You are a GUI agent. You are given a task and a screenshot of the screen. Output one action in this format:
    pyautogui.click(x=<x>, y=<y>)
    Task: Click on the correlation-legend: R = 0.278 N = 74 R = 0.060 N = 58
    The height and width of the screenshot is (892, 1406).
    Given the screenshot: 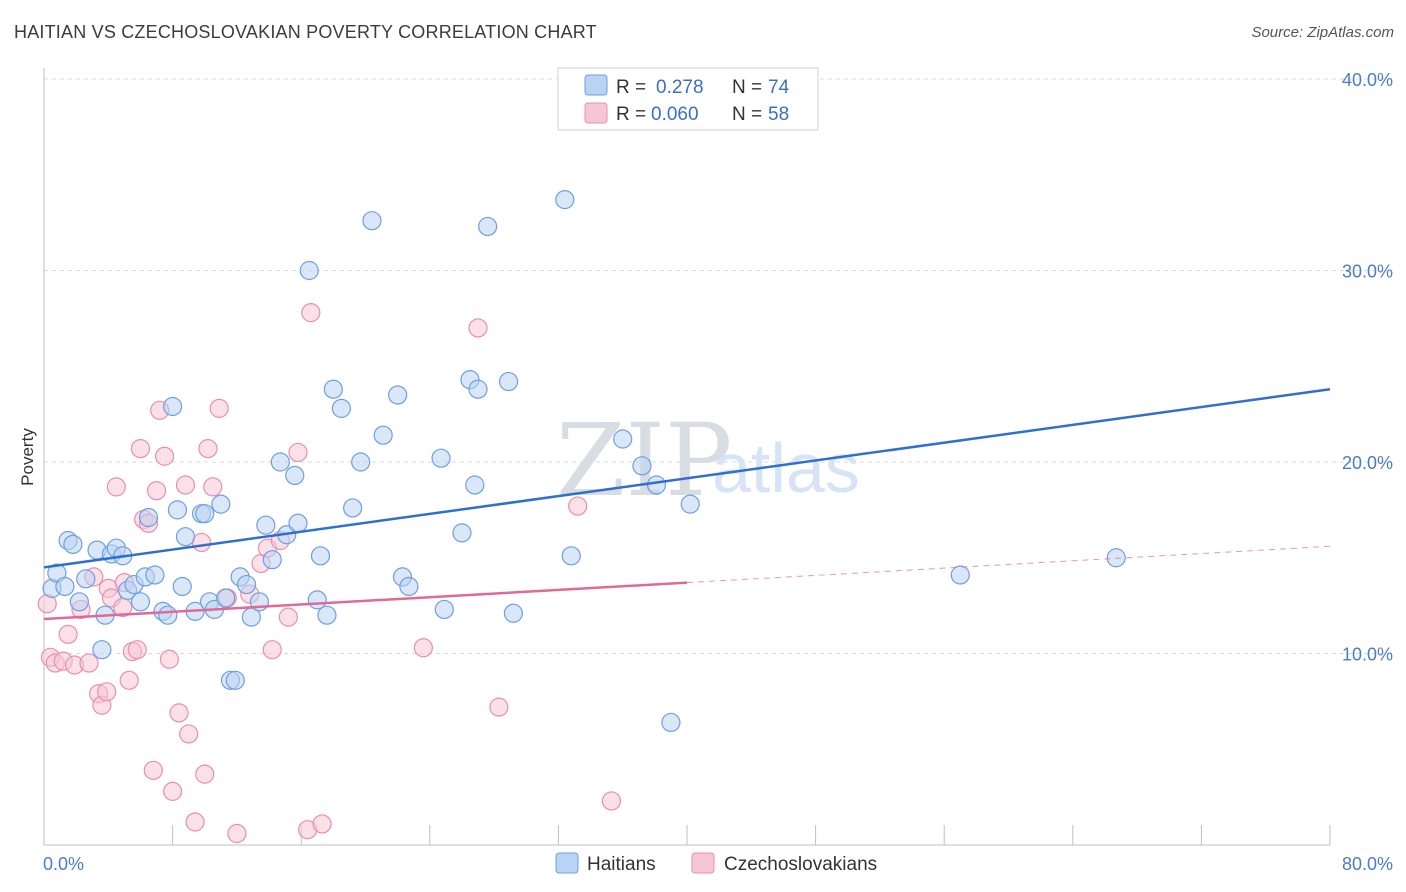 What is the action you would take?
    pyautogui.click(x=688, y=99)
    